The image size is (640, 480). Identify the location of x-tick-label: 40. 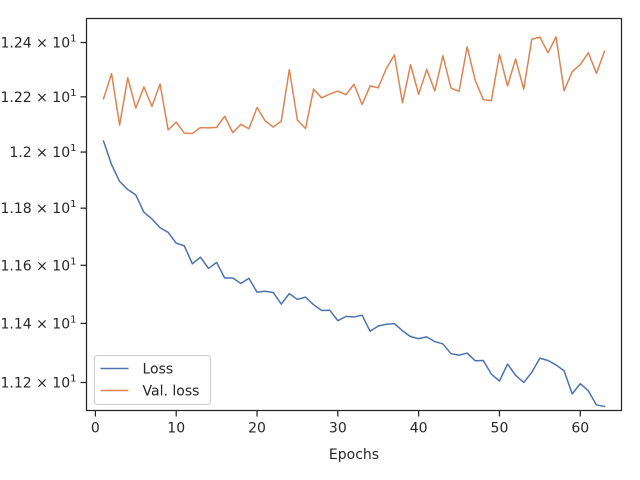
(419, 429).